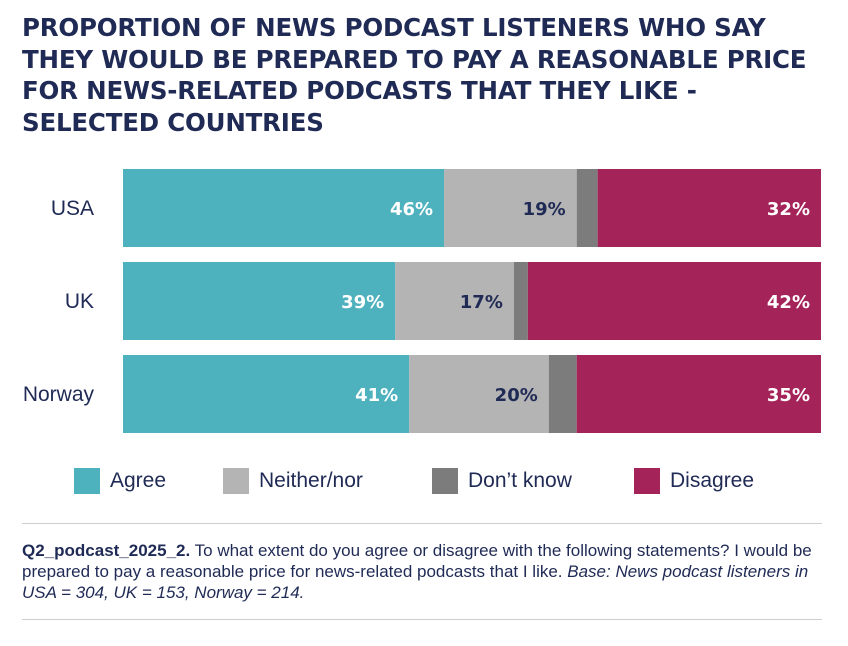 Image resolution: width=848 pixels, height=646 pixels. What do you see at coordinates (479, 394) in the screenshot?
I see `bar-norway-neither-nor` at bounding box center [479, 394].